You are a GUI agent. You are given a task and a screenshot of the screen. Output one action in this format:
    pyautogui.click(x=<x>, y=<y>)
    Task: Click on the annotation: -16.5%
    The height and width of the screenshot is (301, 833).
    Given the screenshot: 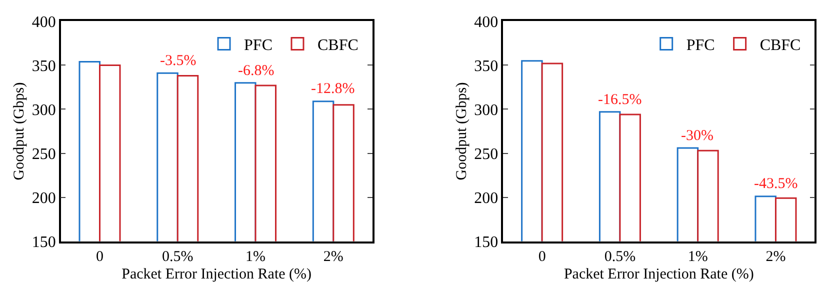 What is the action you would take?
    pyautogui.click(x=620, y=100)
    